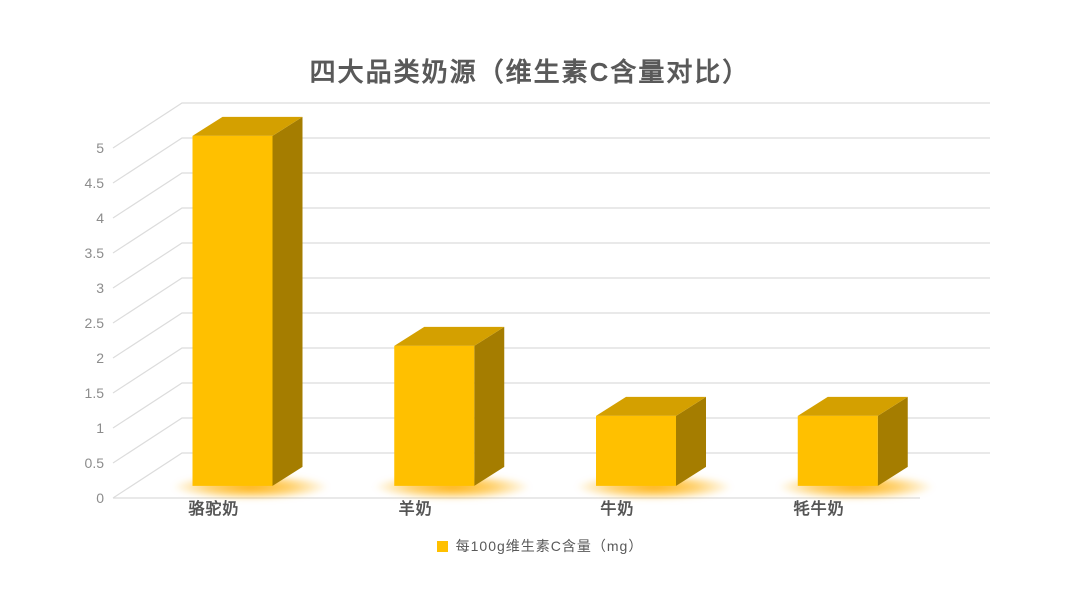  Describe the element at coordinates (551, 160) in the screenshot. I see `gridline-4.5` at that location.